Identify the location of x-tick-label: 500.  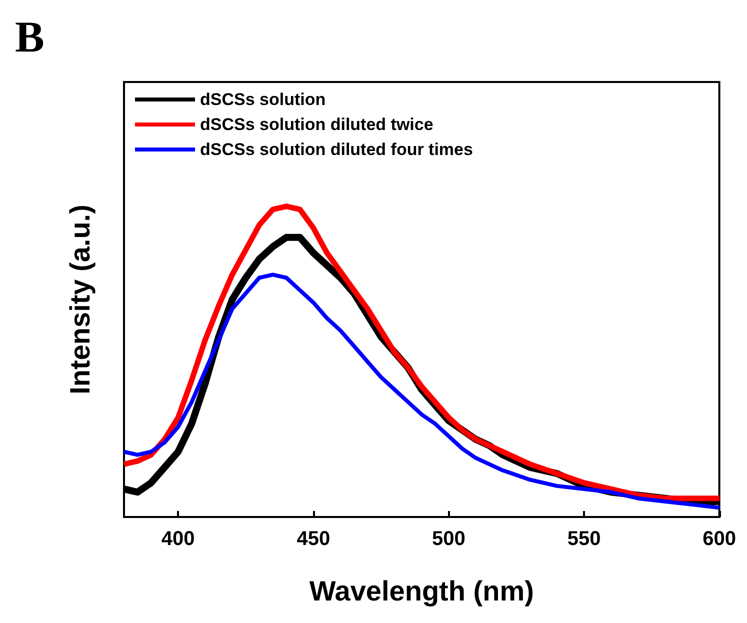
(449, 539).